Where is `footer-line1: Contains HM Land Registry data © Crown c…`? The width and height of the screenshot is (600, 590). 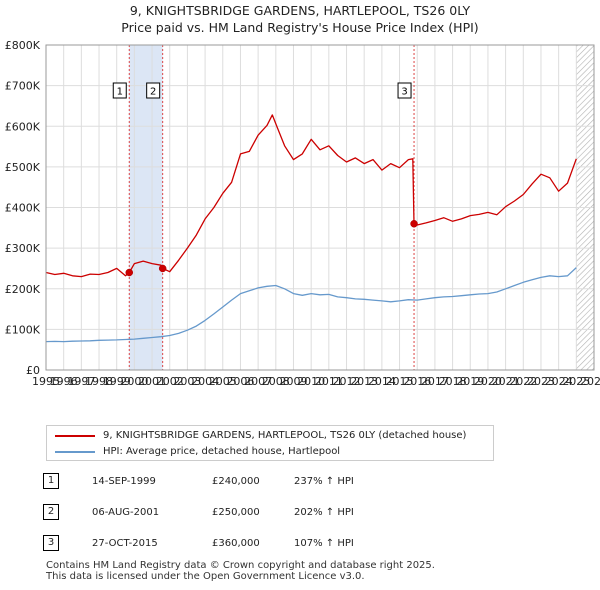 footer-line1: Contains HM Land Registry data © Crown c… is located at coordinates (240, 565).